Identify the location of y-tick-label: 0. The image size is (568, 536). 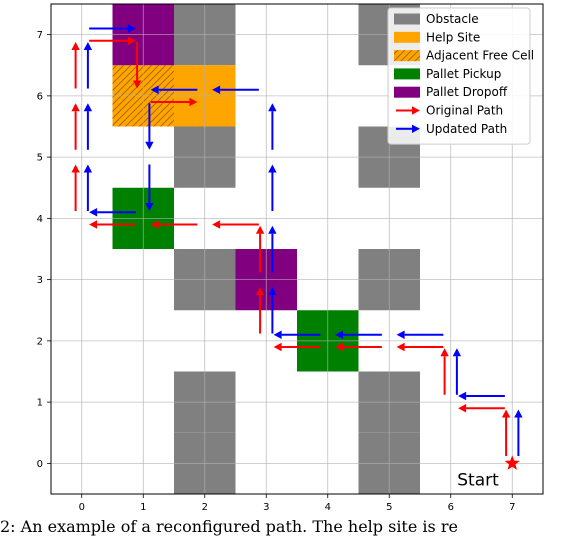
(40, 464).